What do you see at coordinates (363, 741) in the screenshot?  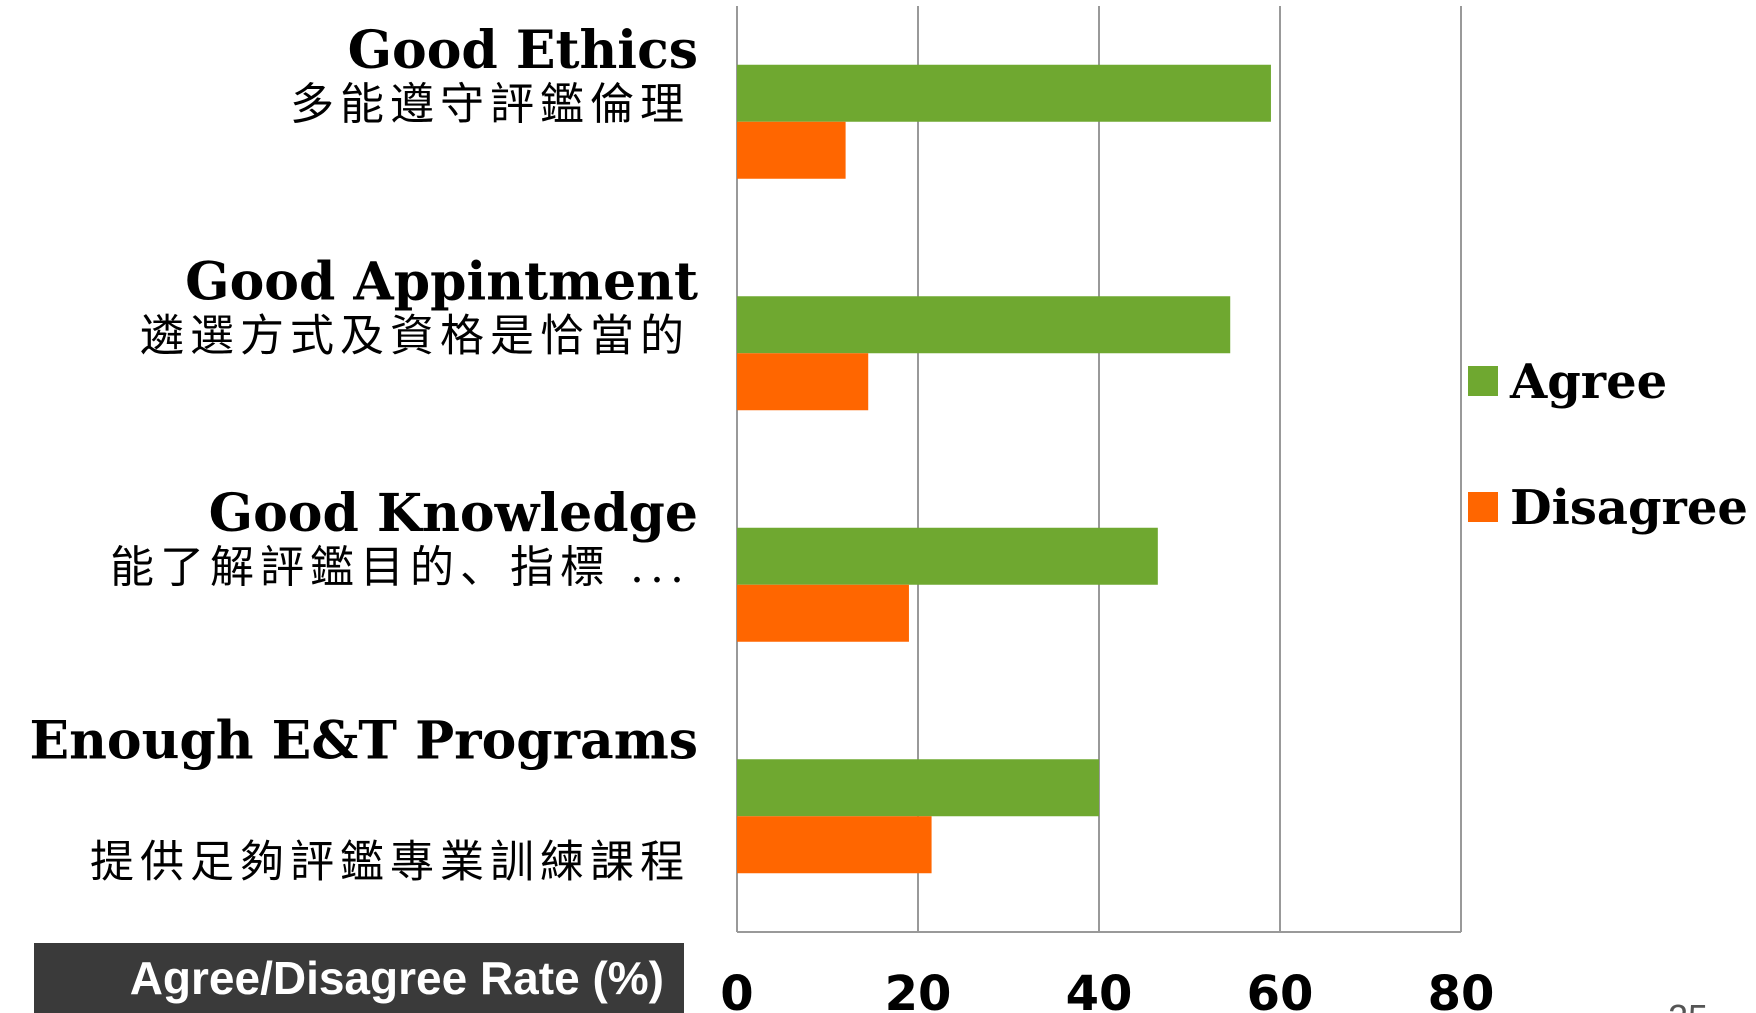 I see `category-label: Enough E&T Programs` at bounding box center [363, 741].